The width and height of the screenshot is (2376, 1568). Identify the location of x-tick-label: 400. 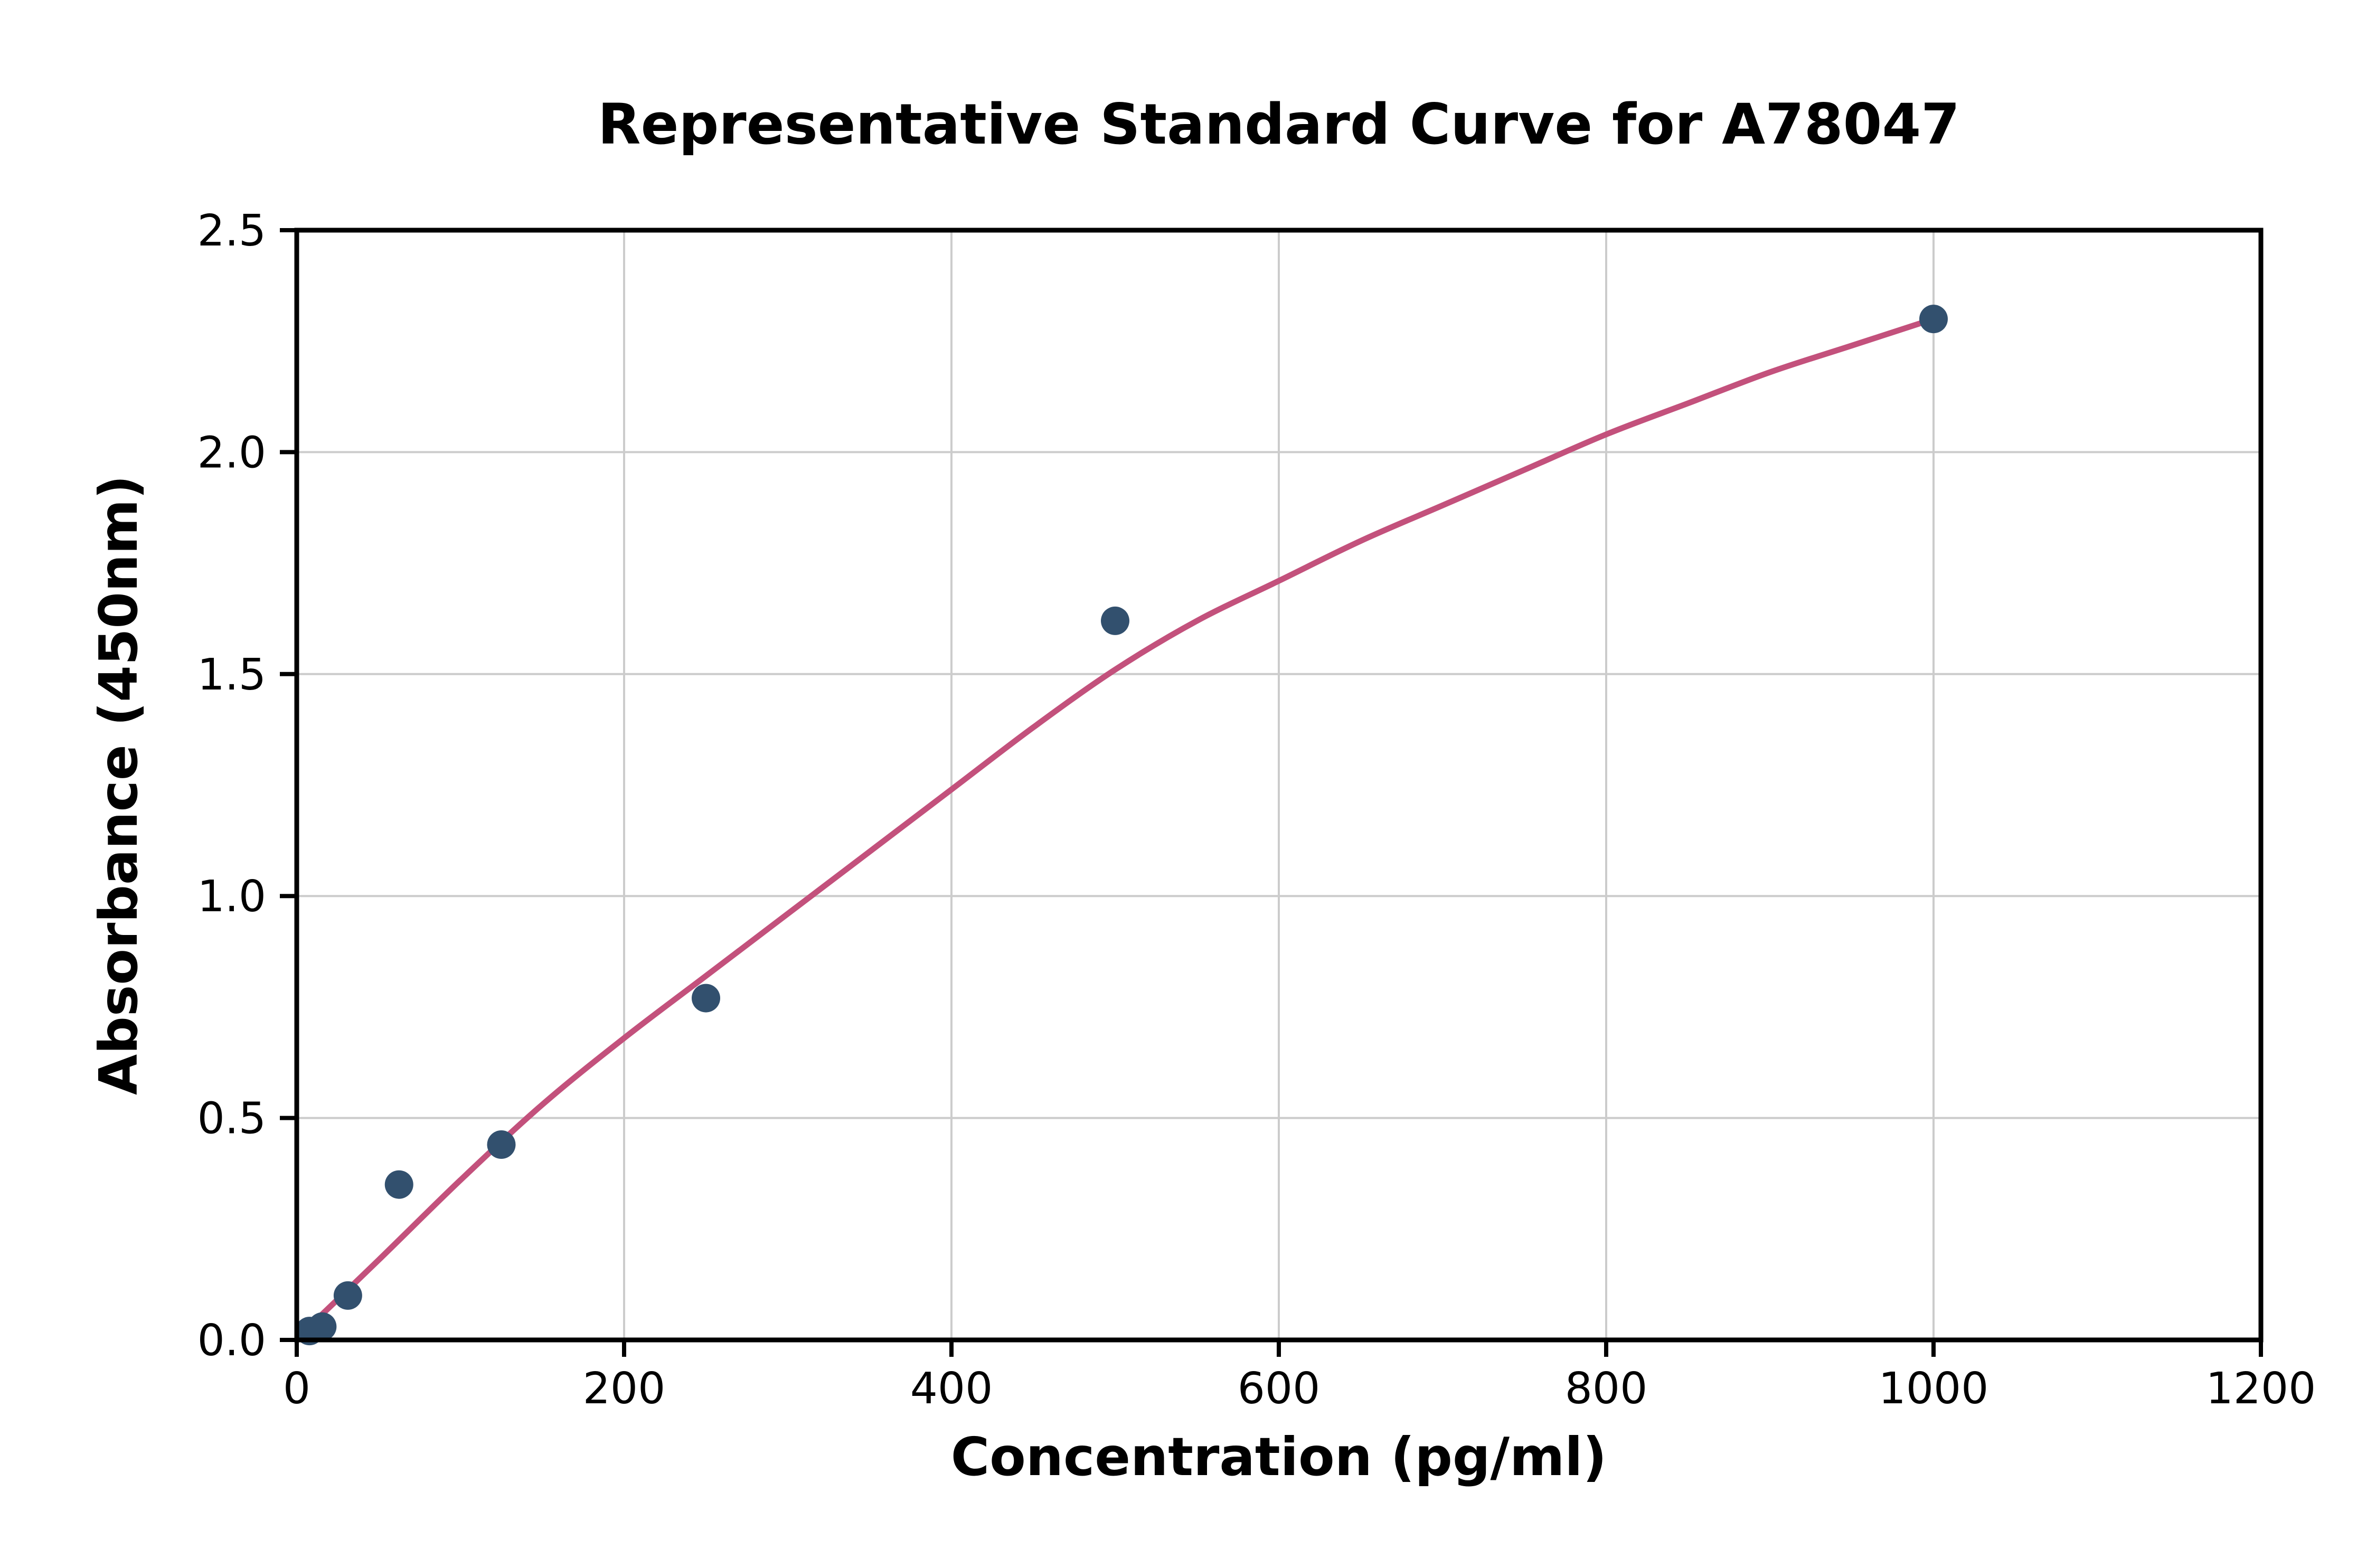
(952, 1389).